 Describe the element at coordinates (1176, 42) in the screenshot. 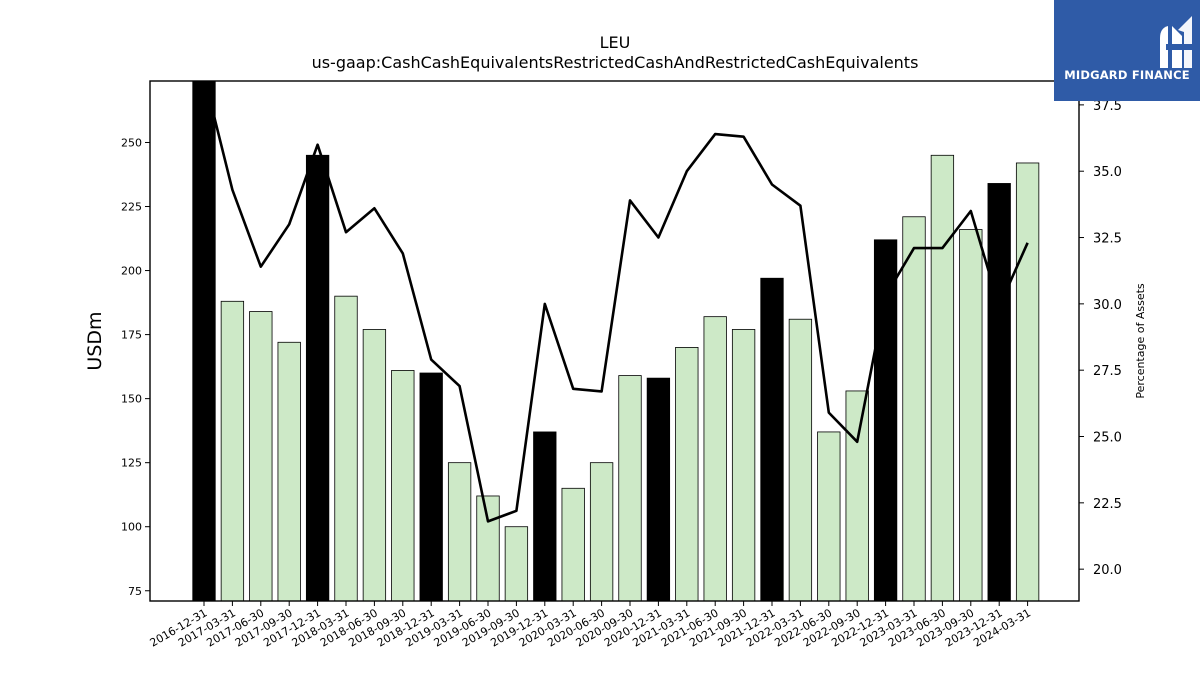

I see `midgard-m-logo-icon` at that location.